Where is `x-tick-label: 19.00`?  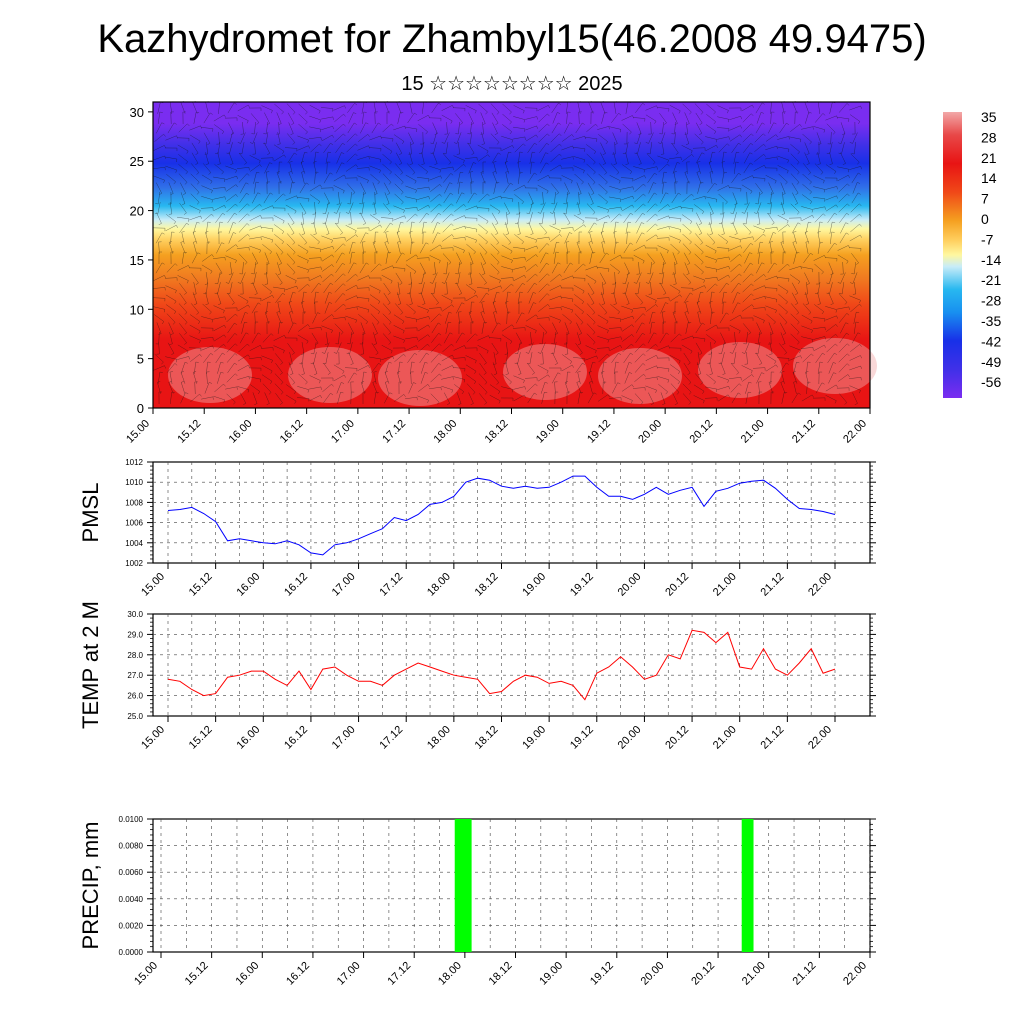 x-tick-label: 19.00 is located at coordinates (551, 974).